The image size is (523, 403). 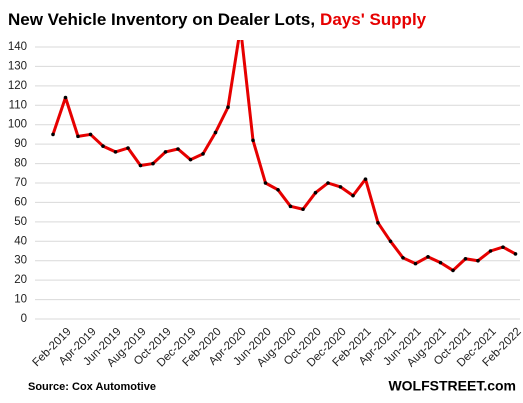 What do you see at coordinates (20, 241) in the screenshot?
I see `y-tick-label: 40` at bounding box center [20, 241].